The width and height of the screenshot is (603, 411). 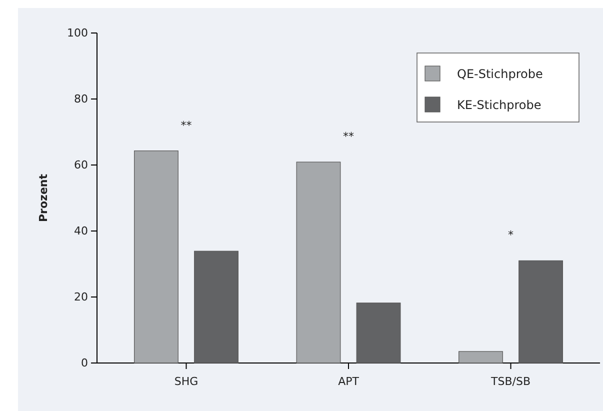 What do you see at coordinates (349, 381) in the screenshot?
I see `x-tick-label: APT` at bounding box center [349, 381].